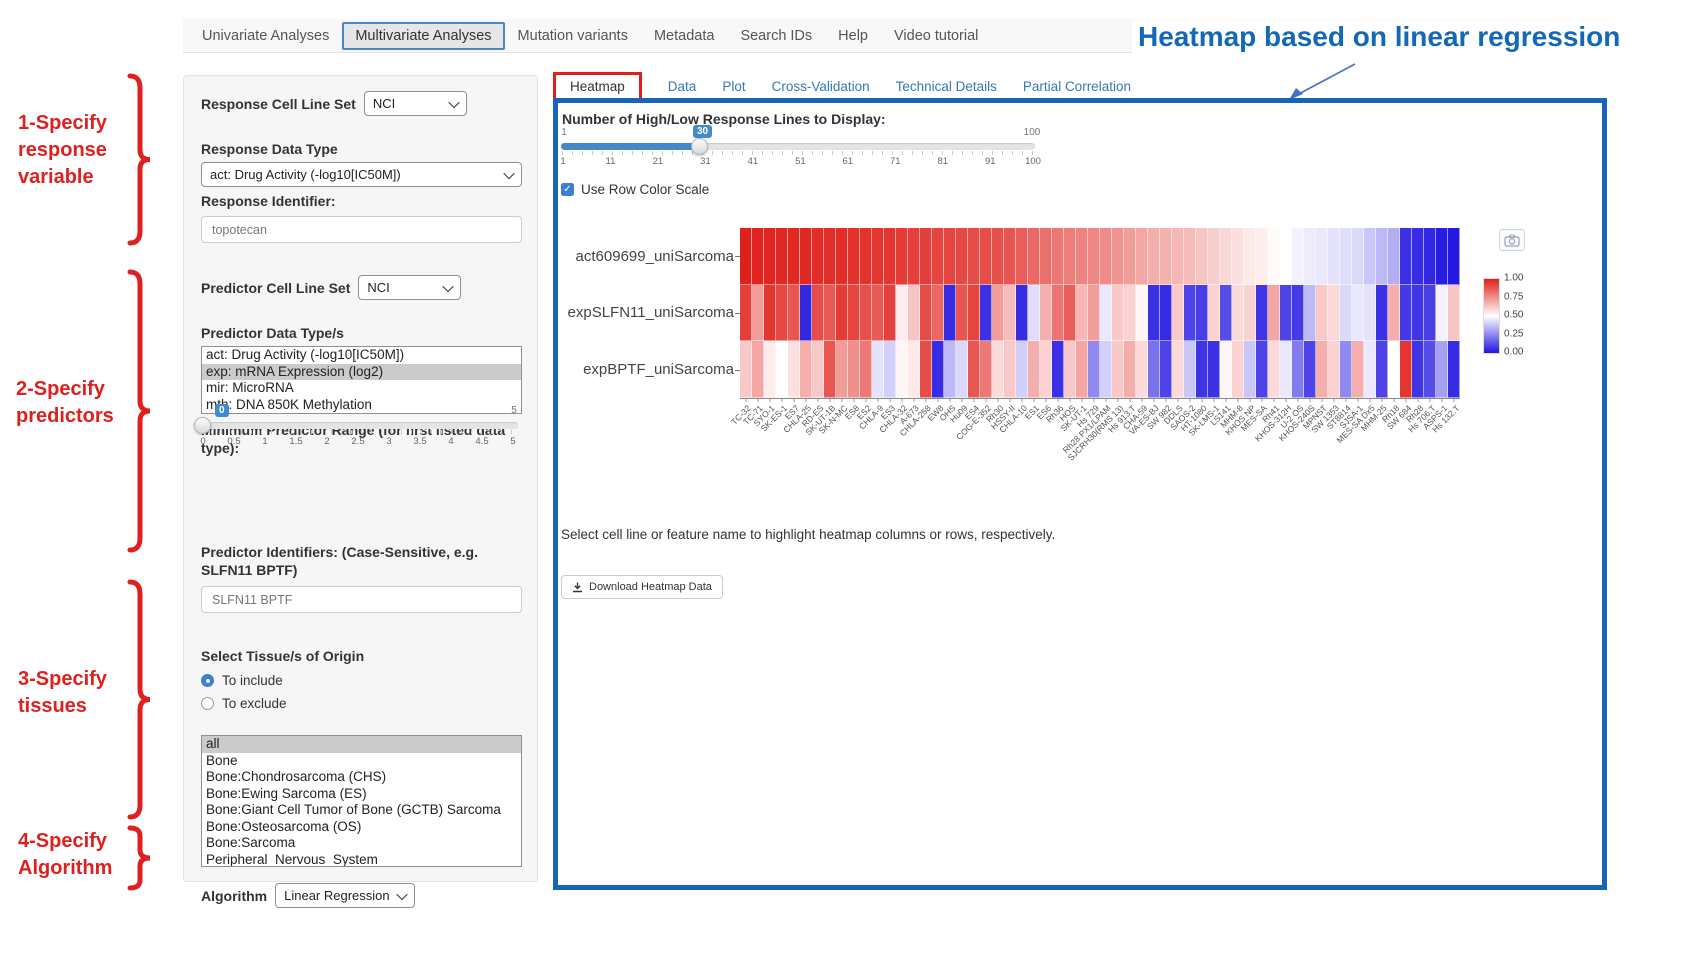  Describe the element at coordinates (251, 842) in the screenshot. I see `list-option: Bone:Sarcoma` at that location.